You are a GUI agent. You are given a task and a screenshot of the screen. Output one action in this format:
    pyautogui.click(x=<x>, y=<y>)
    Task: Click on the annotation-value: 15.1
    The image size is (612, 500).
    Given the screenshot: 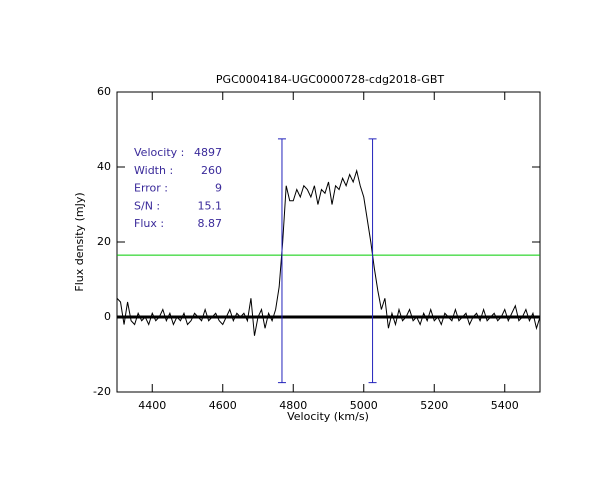 What is the action you would take?
    pyautogui.click(x=210, y=205)
    